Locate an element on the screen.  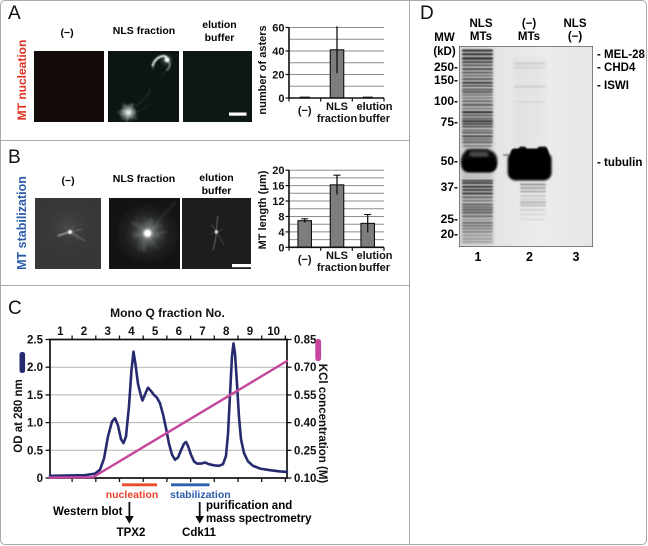
svg-text: 1.5 is located at coordinates (35, 396).